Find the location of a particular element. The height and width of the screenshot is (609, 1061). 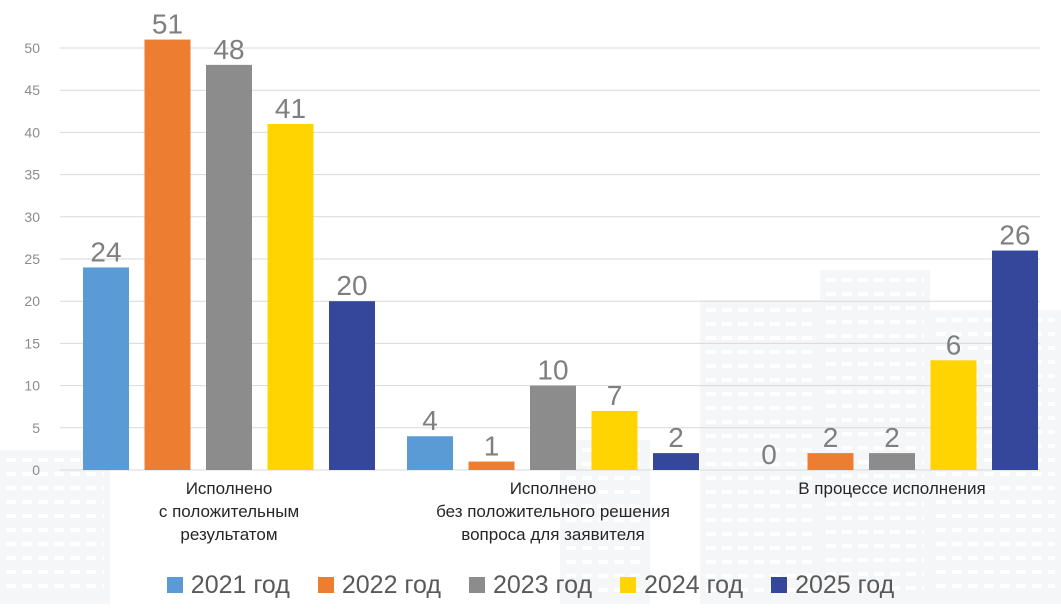

legend-item: 2022 год is located at coordinates (379, 585).